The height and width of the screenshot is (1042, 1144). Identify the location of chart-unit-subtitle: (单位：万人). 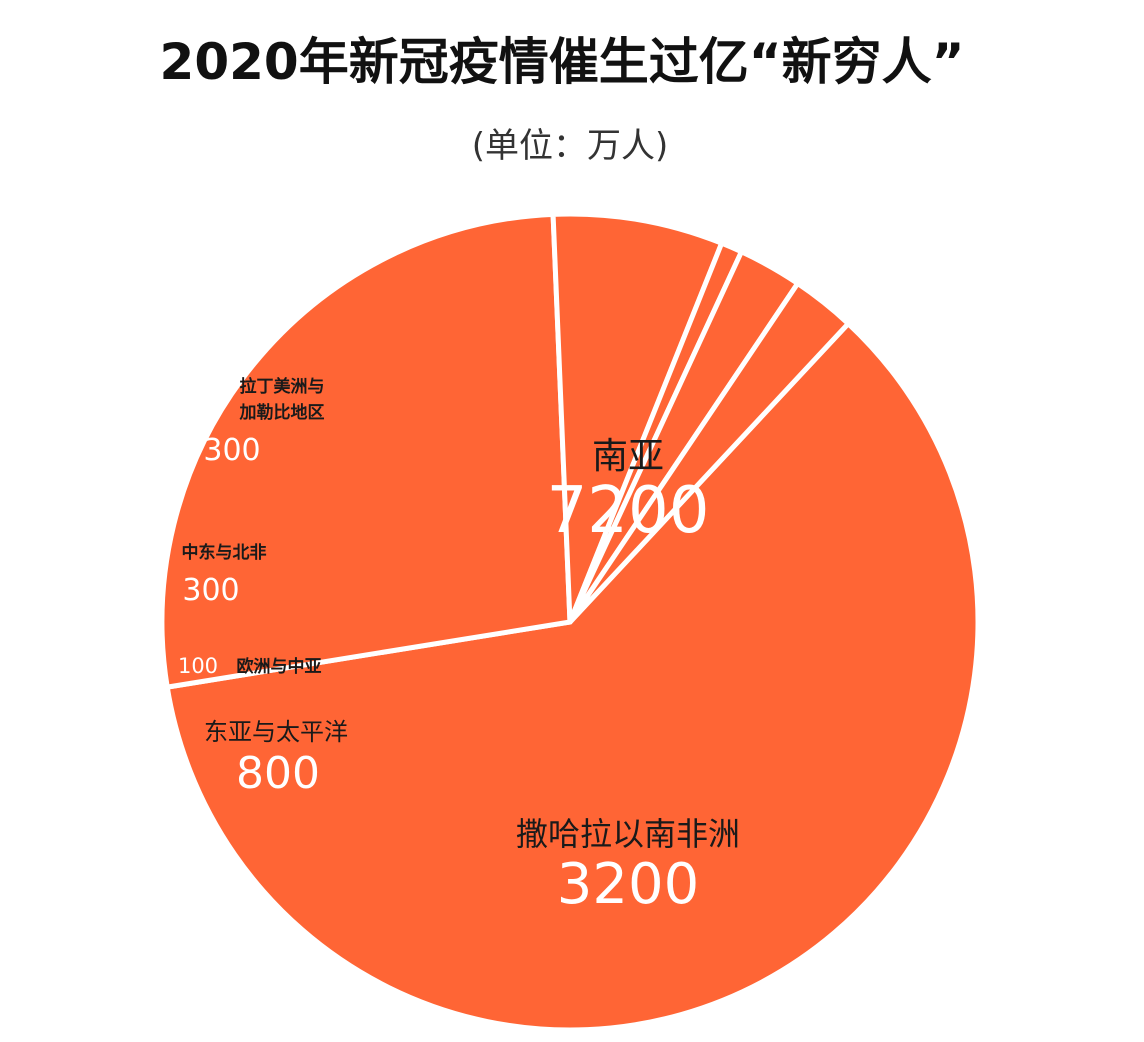
(570, 146).